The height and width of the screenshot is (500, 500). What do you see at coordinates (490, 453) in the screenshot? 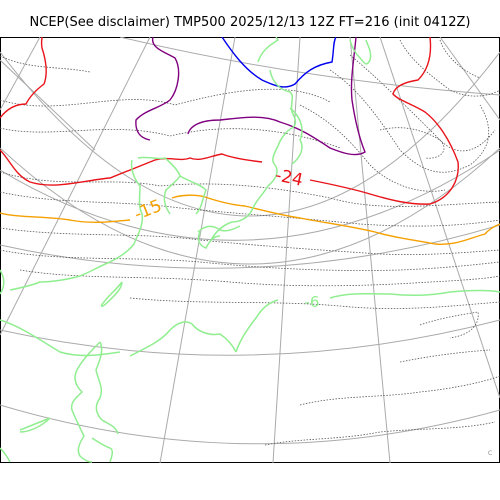
I see `corner-mark: C` at bounding box center [490, 453].